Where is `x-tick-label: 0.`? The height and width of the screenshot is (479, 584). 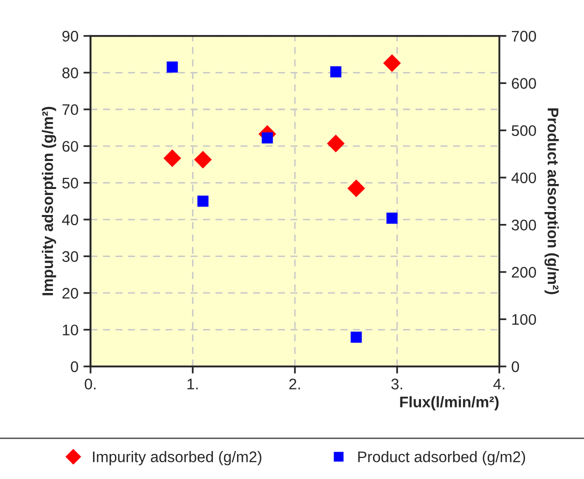
x-tick-label: 0. is located at coordinates (90, 384).